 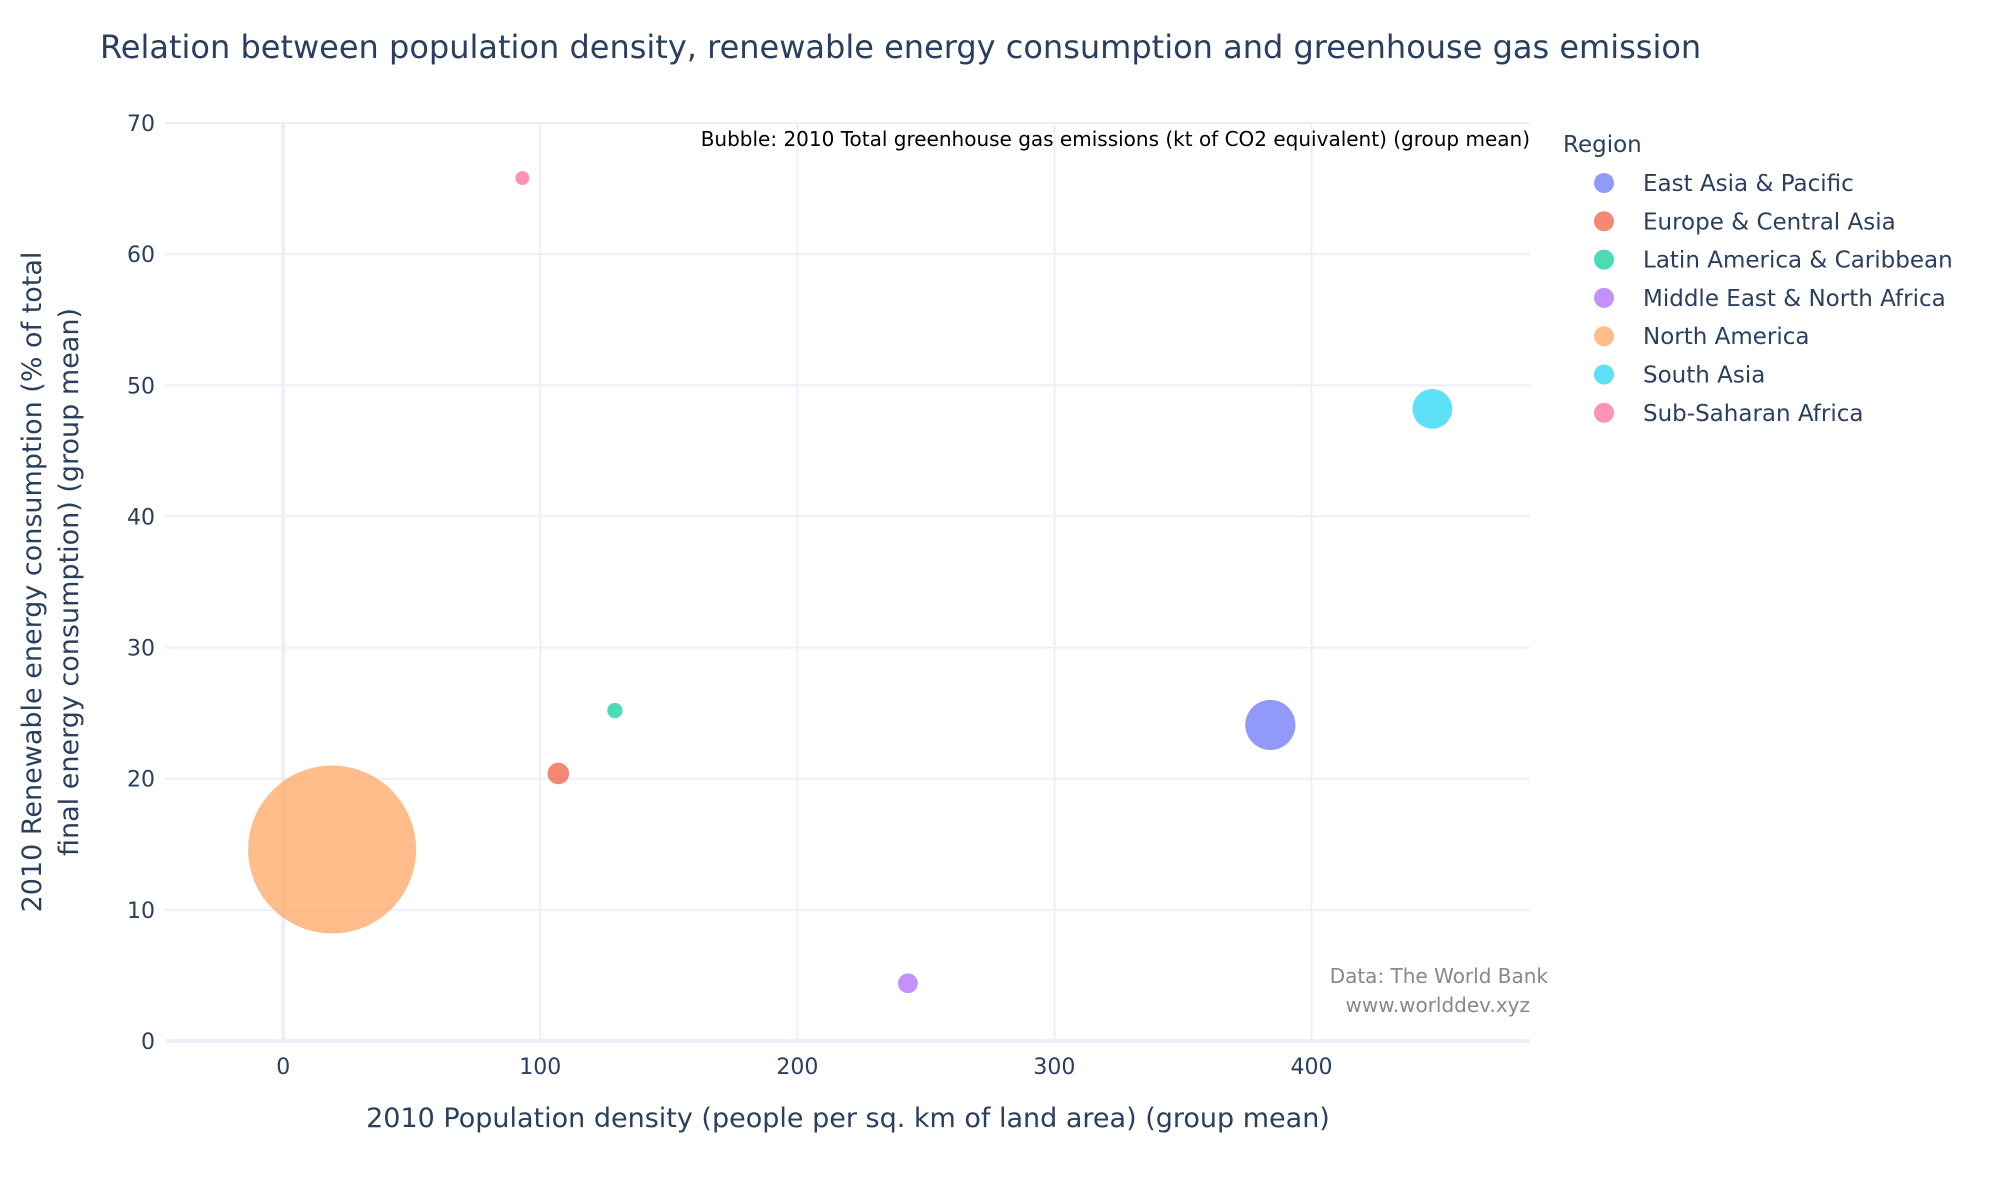 I want to click on y-tick-label: 40, so click(x=141, y=517).